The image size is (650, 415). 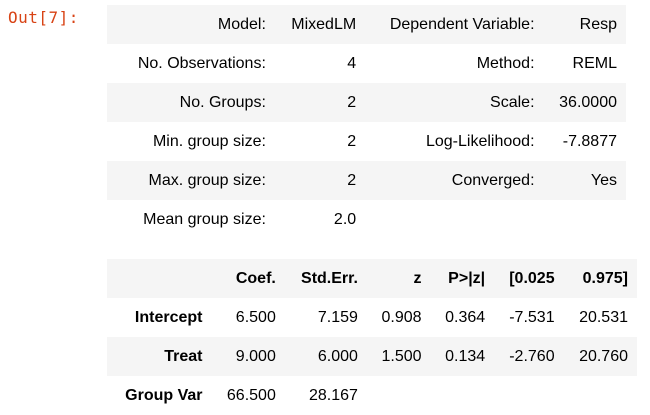 What do you see at coordinates (600, 356) in the screenshot?
I see `coef-cell: 20.760` at bounding box center [600, 356].